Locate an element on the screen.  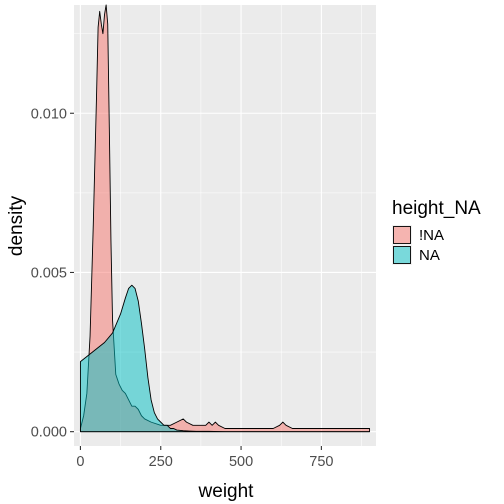
legend-label: NA is located at coordinates (429, 255).